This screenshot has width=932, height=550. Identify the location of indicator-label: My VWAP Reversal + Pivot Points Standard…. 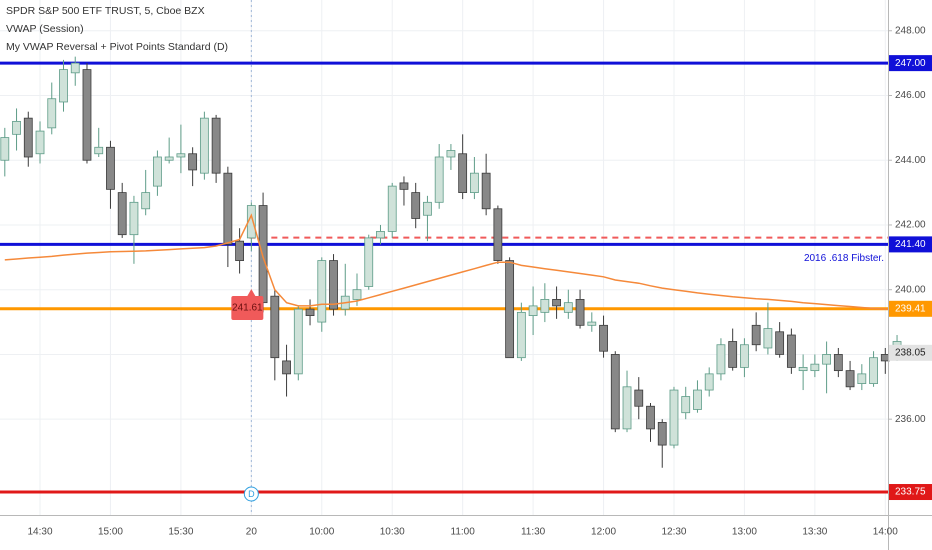
(117, 47).